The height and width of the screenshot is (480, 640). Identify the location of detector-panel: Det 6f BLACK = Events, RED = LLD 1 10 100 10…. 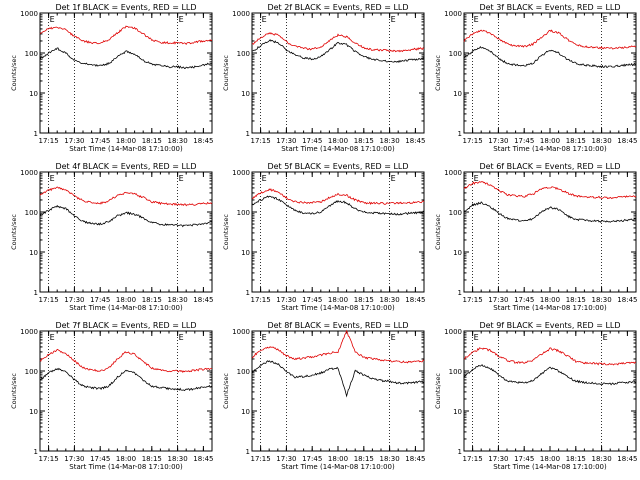
(535, 237).